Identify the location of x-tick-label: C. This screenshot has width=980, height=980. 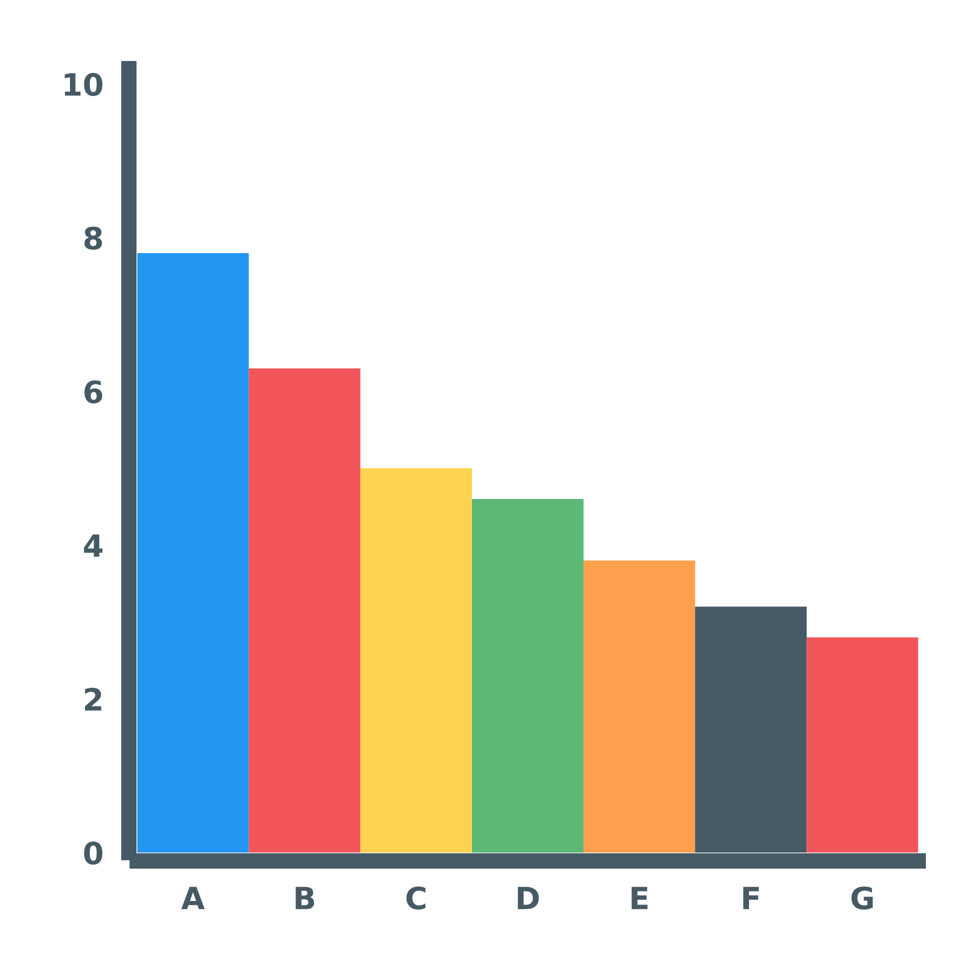
(416, 898).